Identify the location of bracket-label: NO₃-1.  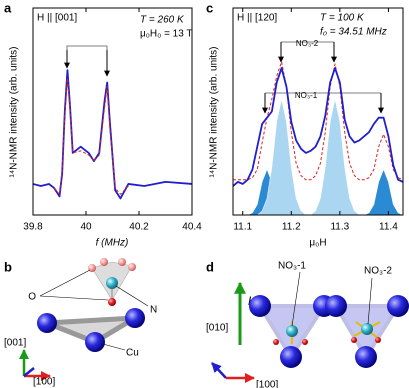
(306, 95).